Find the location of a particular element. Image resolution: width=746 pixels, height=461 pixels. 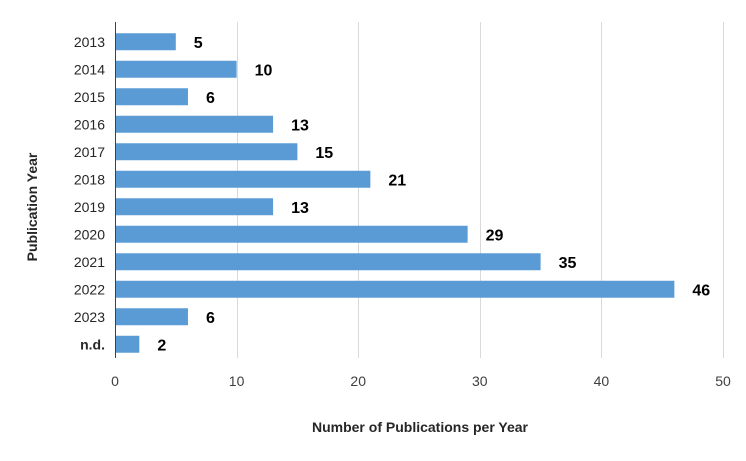

category-label-2018: 2018 is located at coordinates (89, 179).